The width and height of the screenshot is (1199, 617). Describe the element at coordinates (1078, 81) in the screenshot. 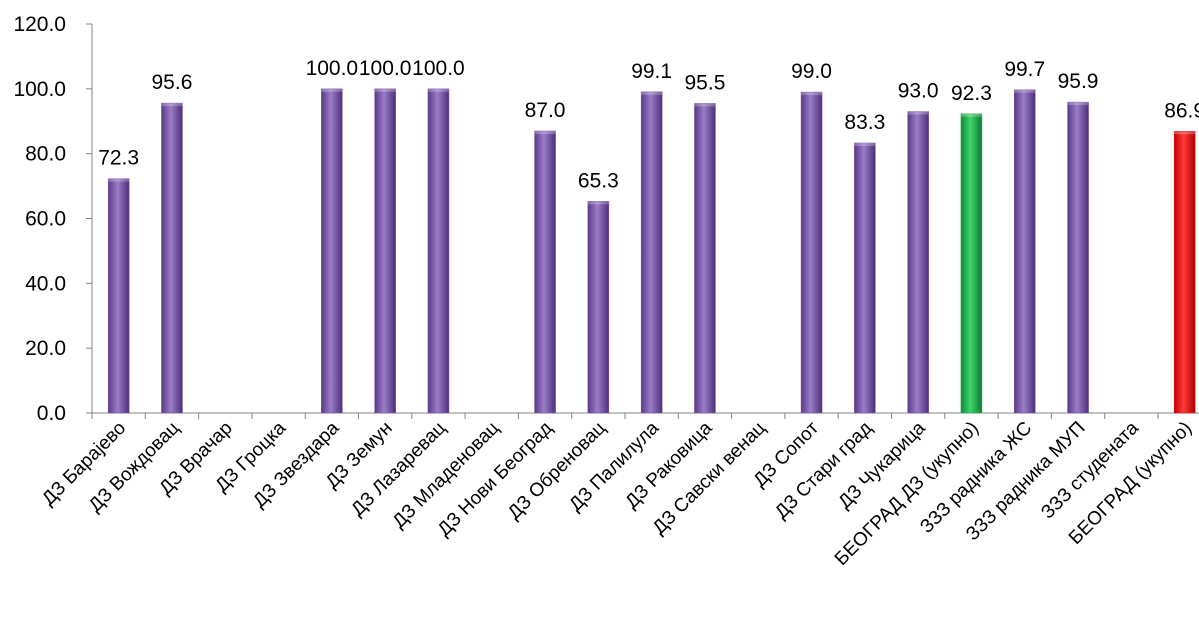

I see `data-label: 95.9` at that location.